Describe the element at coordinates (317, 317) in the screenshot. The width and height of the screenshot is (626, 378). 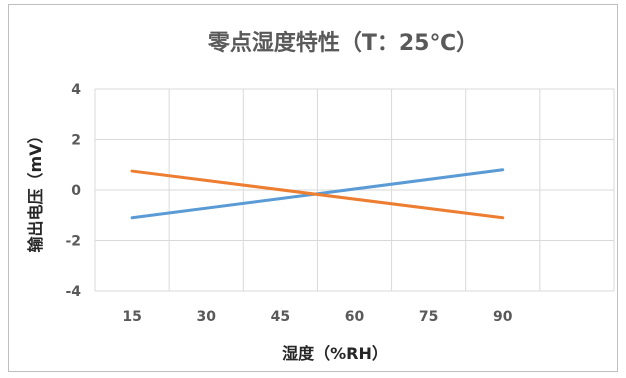
I see `x-axis-ticks: 15 30 45 60 75 90` at that location.